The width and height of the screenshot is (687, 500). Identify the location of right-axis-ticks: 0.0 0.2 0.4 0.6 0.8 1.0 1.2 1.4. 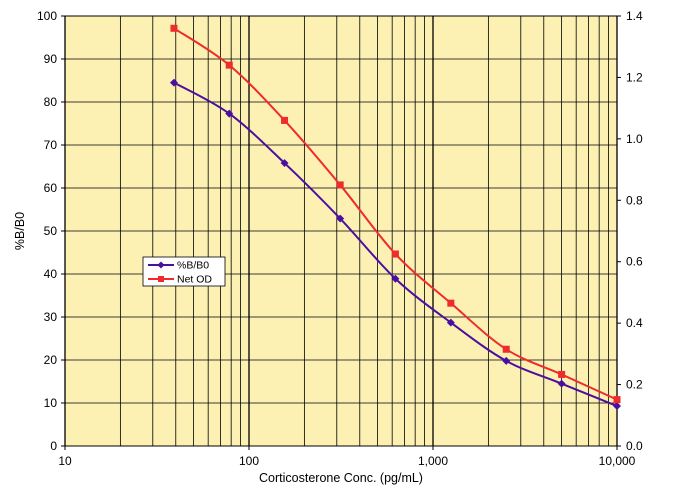
(630, 231).